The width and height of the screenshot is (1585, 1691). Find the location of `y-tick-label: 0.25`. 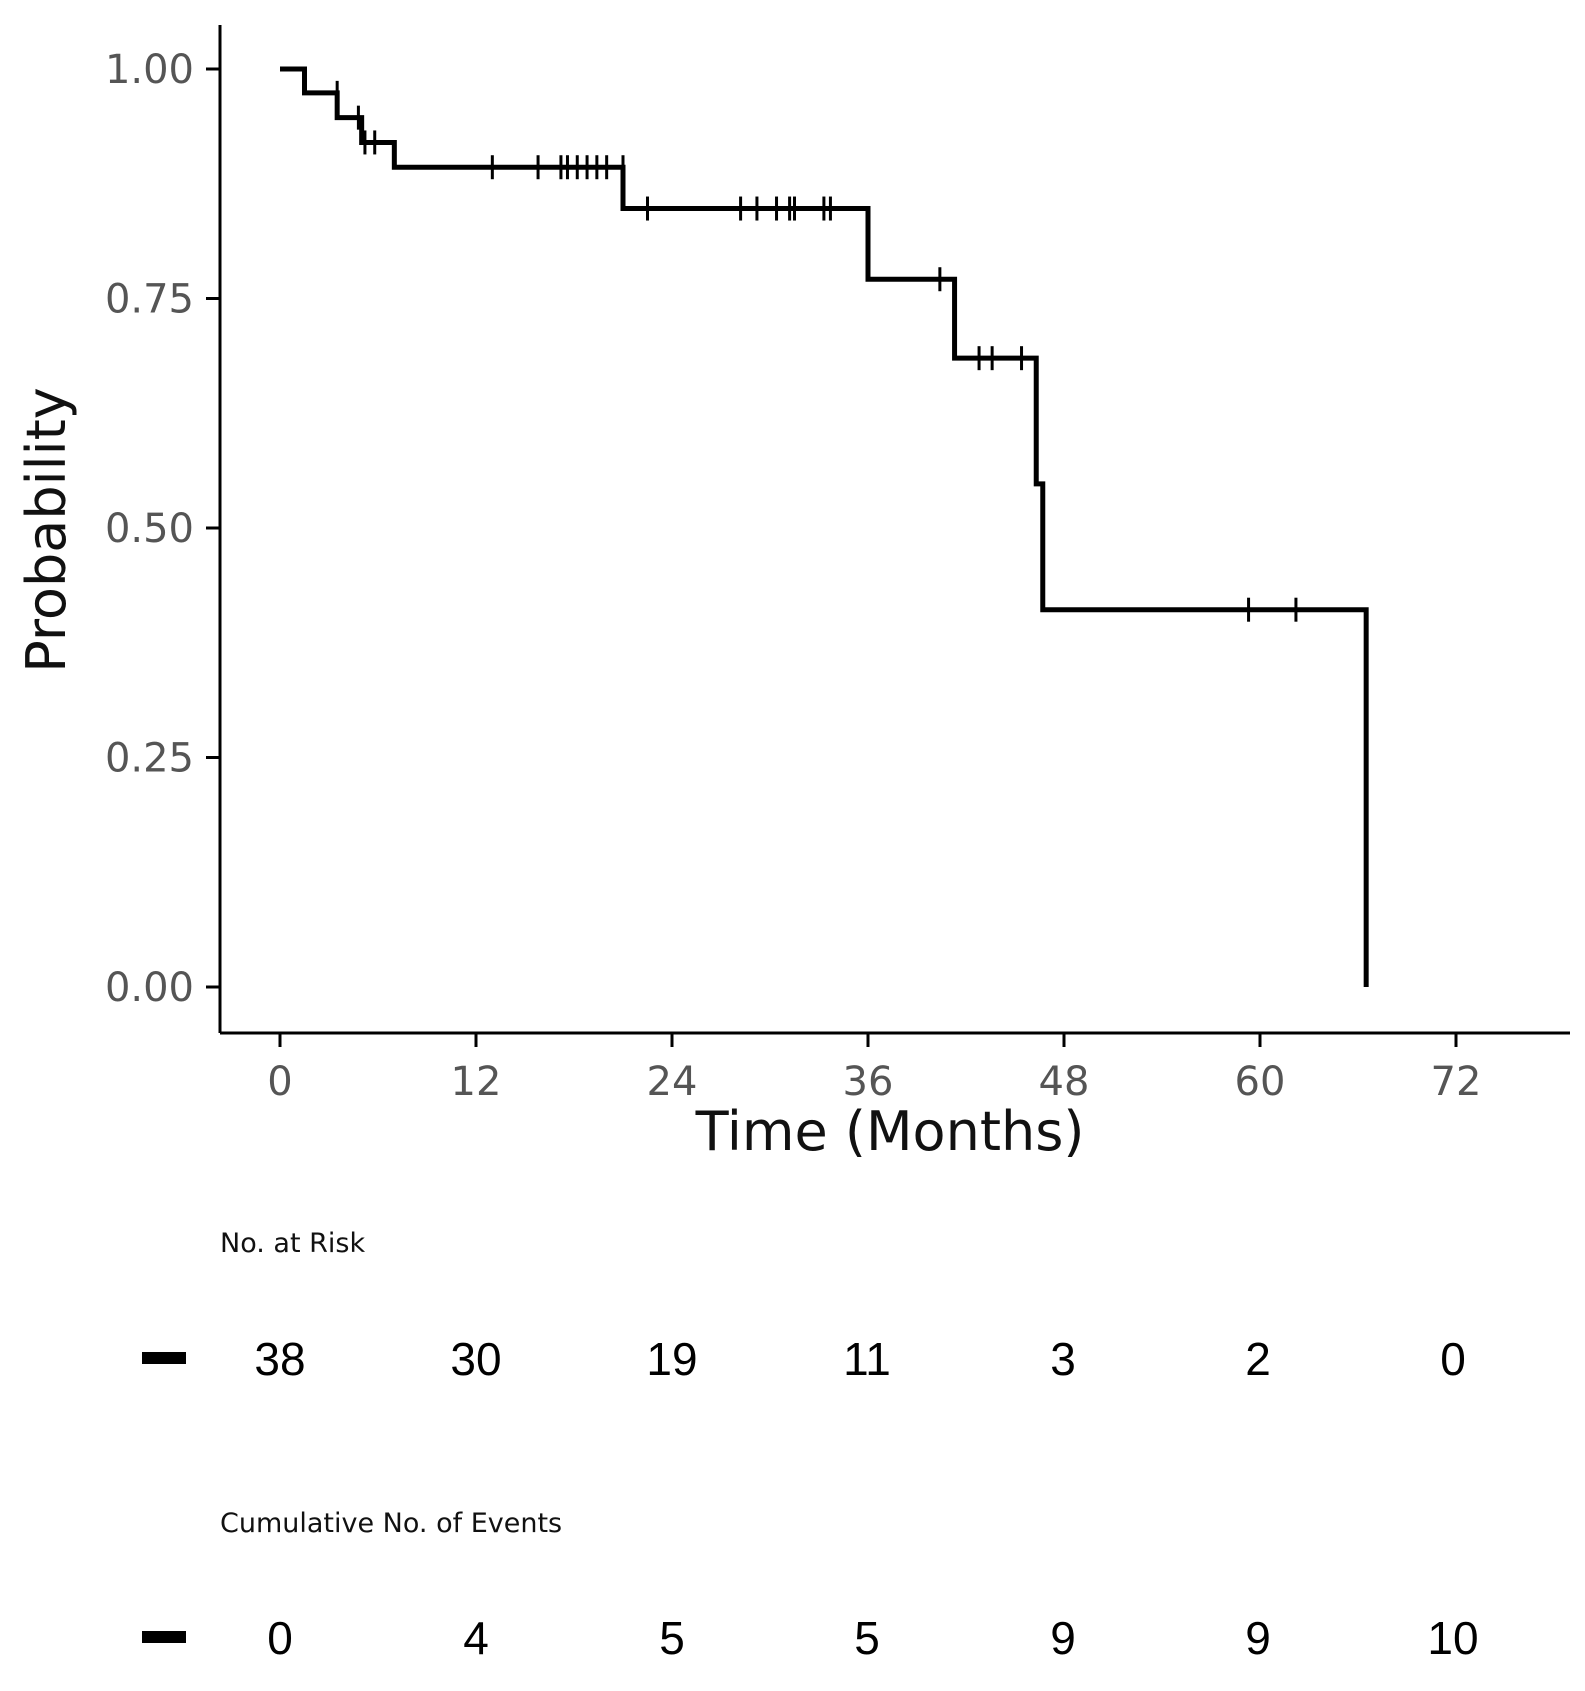

y-tick-label: 0.25 is located at coordinates (149, 759).